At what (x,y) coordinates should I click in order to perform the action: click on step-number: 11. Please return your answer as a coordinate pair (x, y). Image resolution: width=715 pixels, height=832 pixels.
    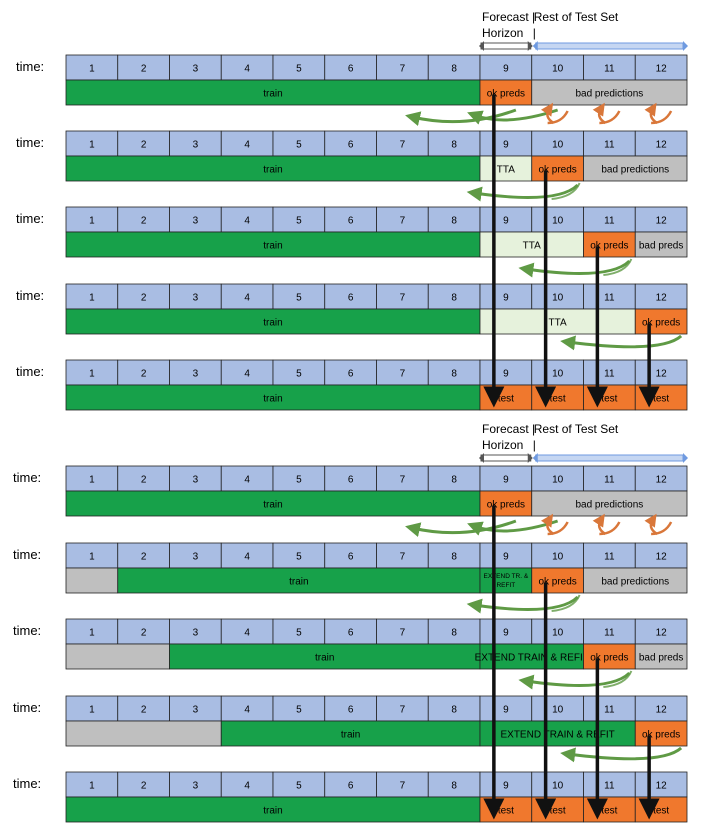
    Looking at the image, I should click on (609, 710).